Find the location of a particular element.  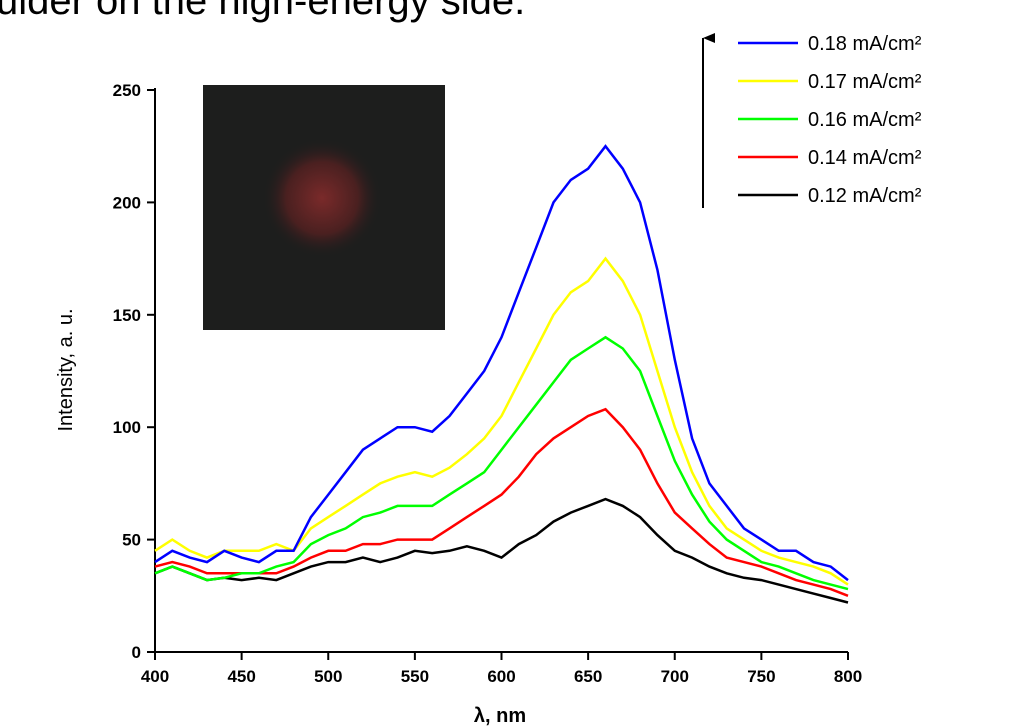

chart-title: ulder on the high-energy side. is located at coordinates (262, 11).